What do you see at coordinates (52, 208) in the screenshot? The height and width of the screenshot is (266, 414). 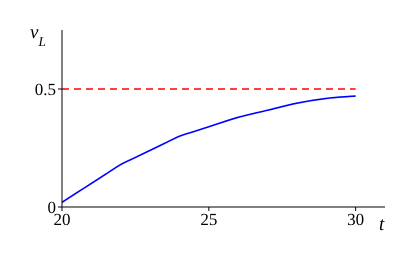 I see `y-tick-label: 0` at bounding box center [52, 208].